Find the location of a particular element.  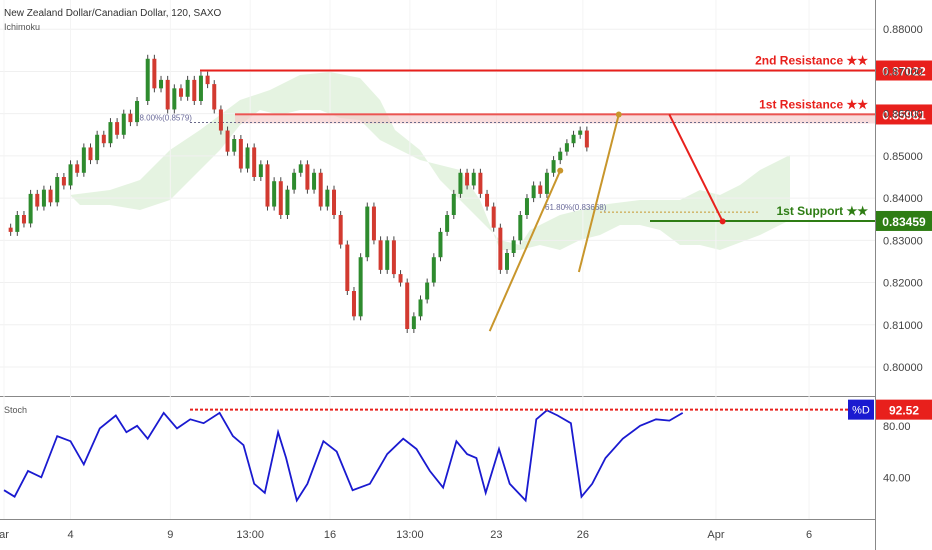

level-label: 1st Support ★★ is located at coordinates (822, 211).